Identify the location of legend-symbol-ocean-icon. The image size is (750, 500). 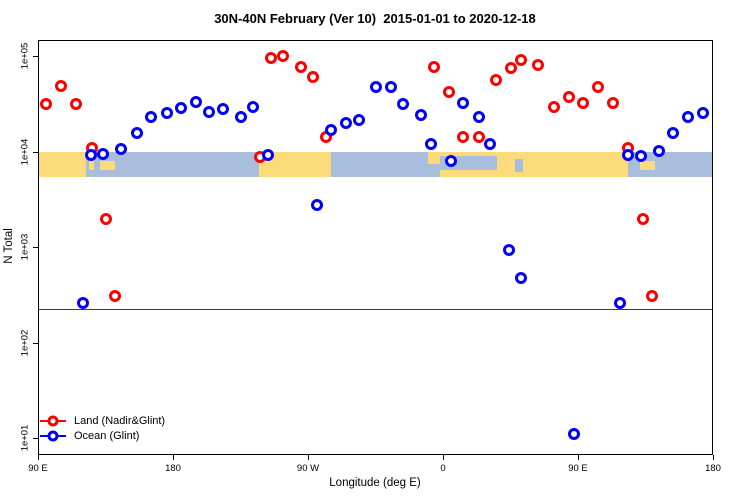
(53, 436).